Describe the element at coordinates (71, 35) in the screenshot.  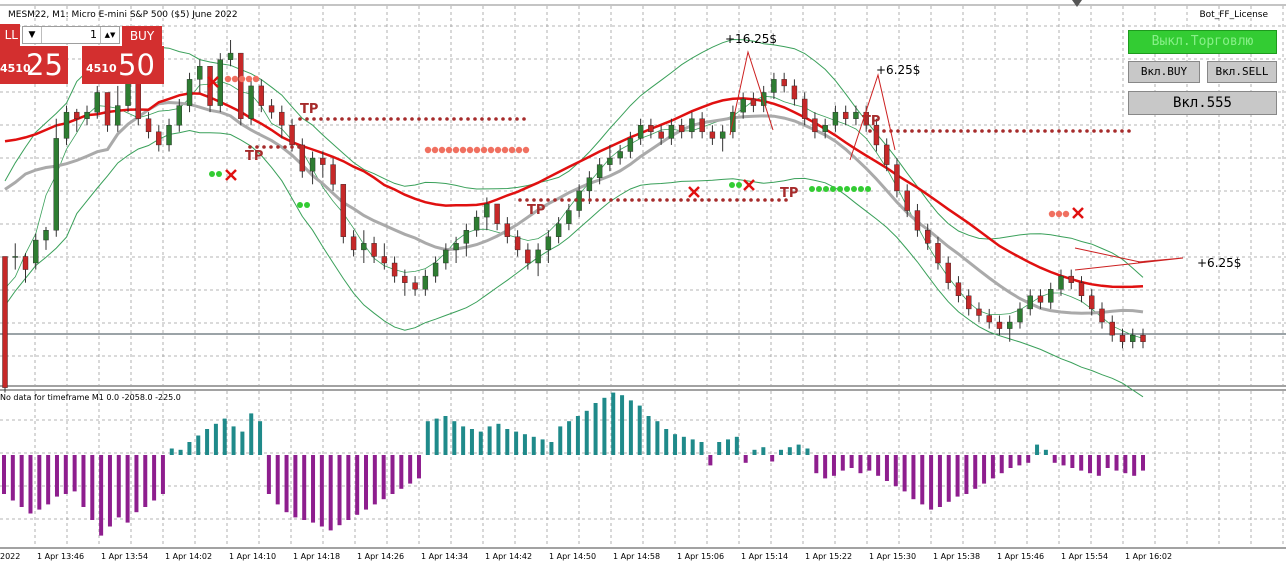
I see `lot-size-input: ▼ 1 ▲▼` at that location.